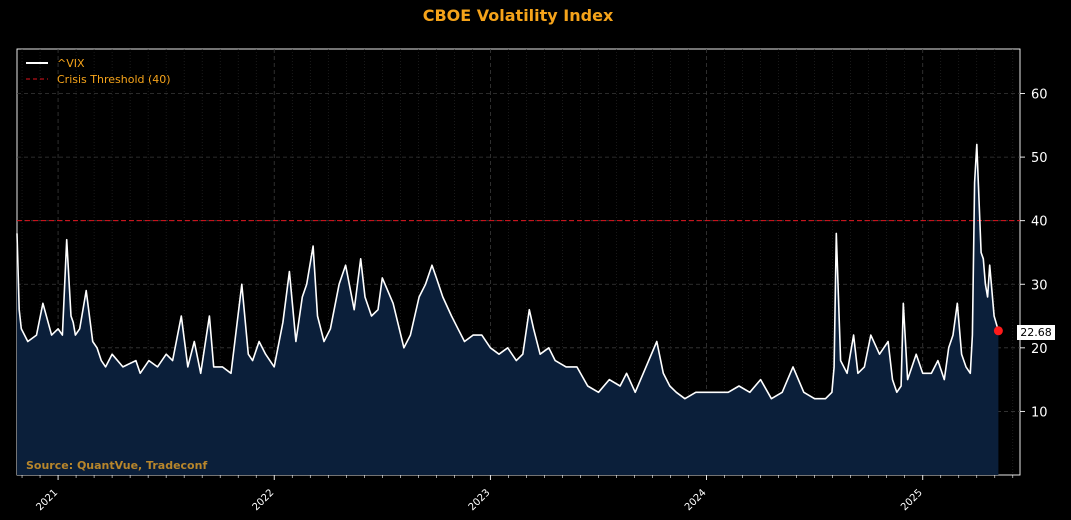  I want to click on source-note: Source: QuantVue, Tradeconf, so click(116, 465).